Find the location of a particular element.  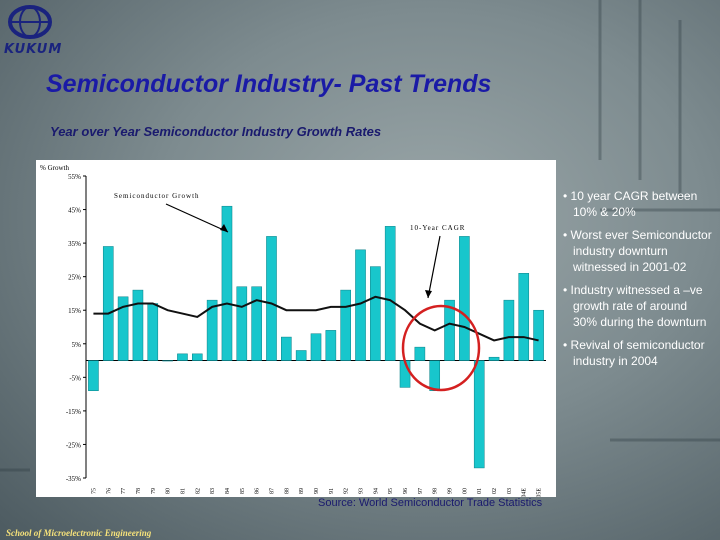

x-tick-label: 91 is located at coordinates (332, 491).